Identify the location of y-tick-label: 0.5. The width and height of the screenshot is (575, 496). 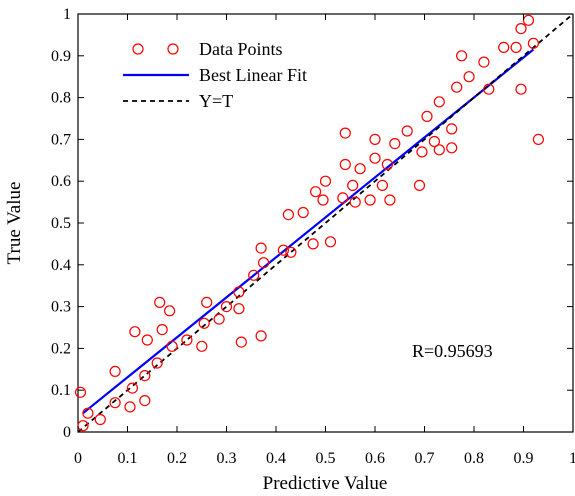
(61, 223).